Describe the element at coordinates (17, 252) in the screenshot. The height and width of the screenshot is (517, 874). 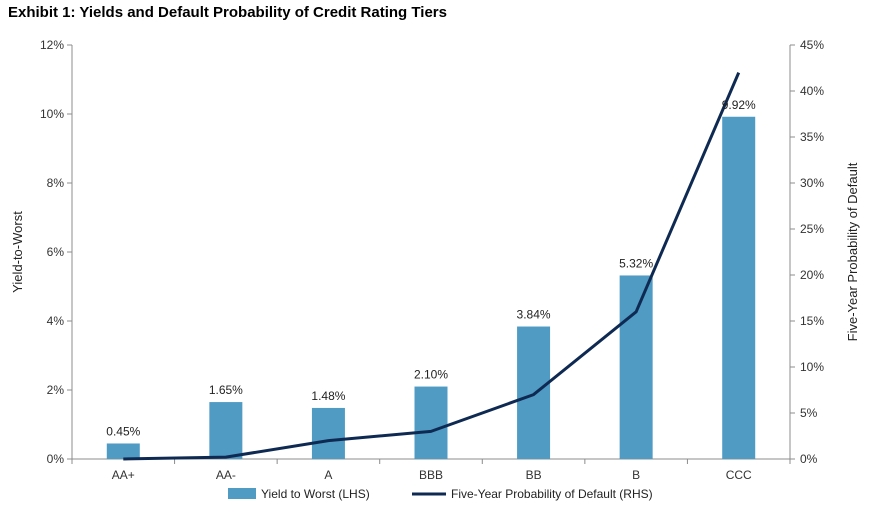
I see `left-axis-title: Yield-to-Worst` at that location.